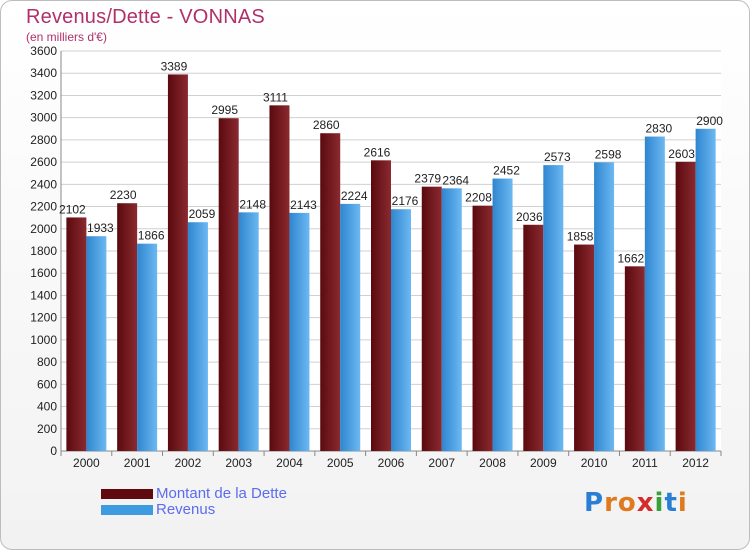 The width and height of the screenshot is (750, 550). What do you see at coordinates (251, 509) in the screenshot?
I see `legend-item-revenus: Revenus` at bounding box center [251, 509].